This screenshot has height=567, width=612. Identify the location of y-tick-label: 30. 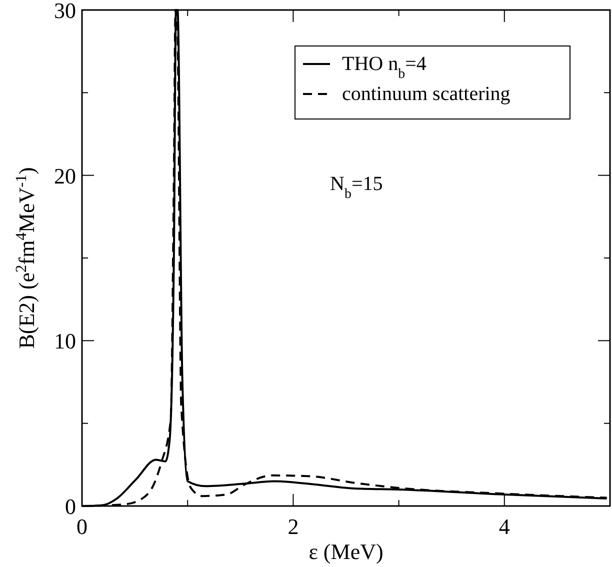
(65, 11).